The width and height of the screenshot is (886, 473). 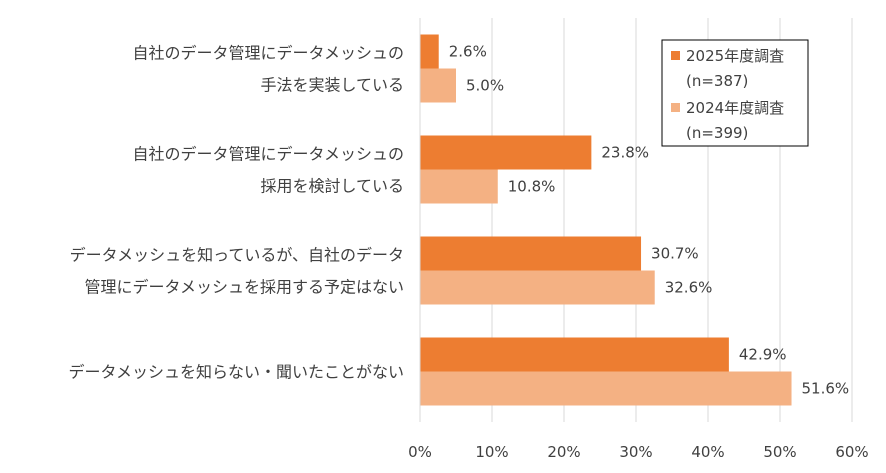 I want to click on legend-label: 2025年度調査, so click(x=735, y=56).